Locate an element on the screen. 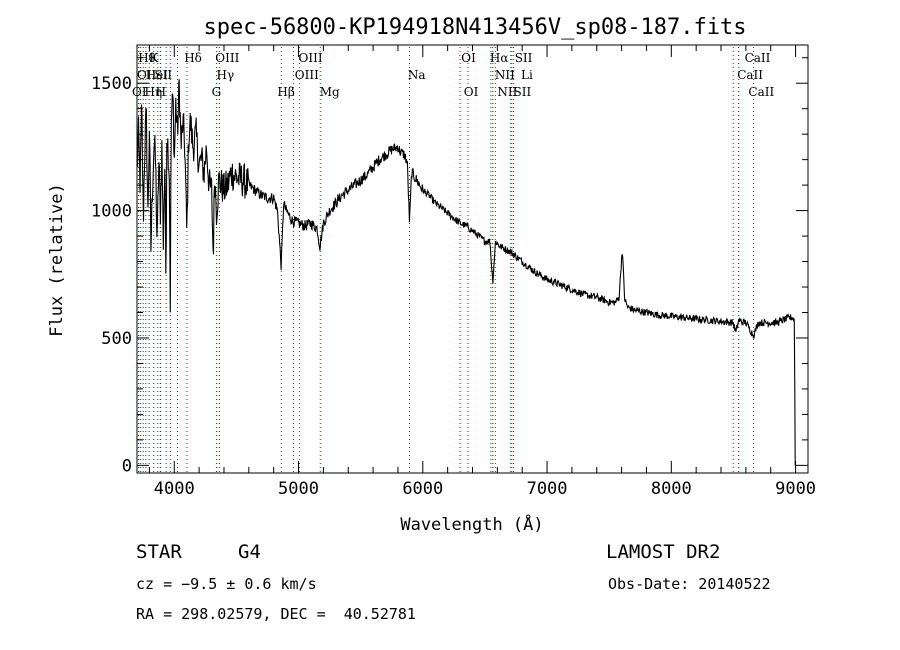 The height and width of the screenshot is (650, 900). line-label-top_row3-8: SII is located at coordinates (523, 92).